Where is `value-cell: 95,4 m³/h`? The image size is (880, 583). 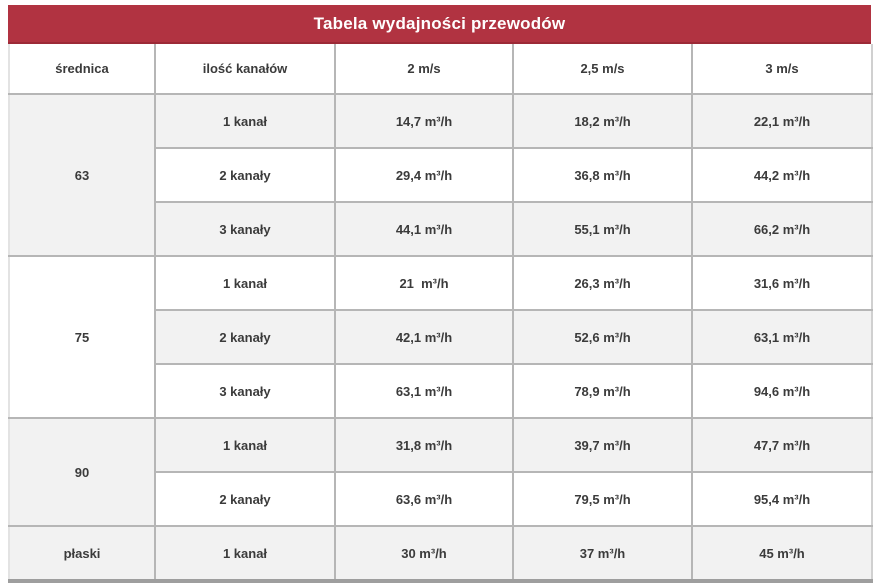 value-cell: 95,4 m³/h is located at coordinates (782, 499).